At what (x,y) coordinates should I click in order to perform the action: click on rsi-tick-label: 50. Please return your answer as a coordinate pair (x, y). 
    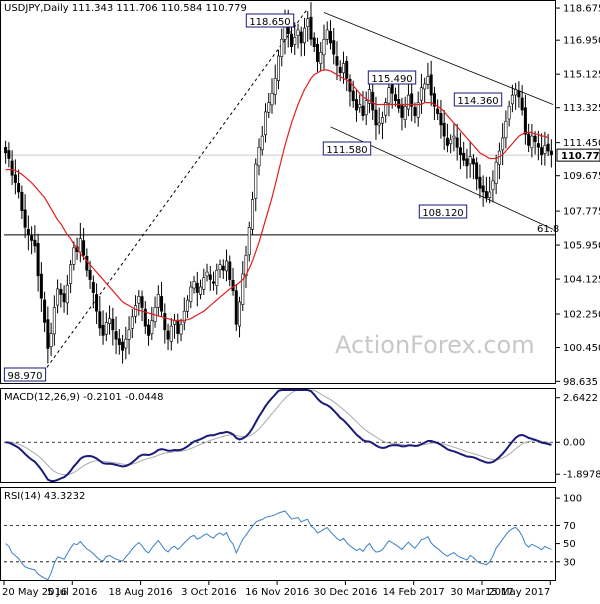
    Looking at the image, I should click on (569, 544).